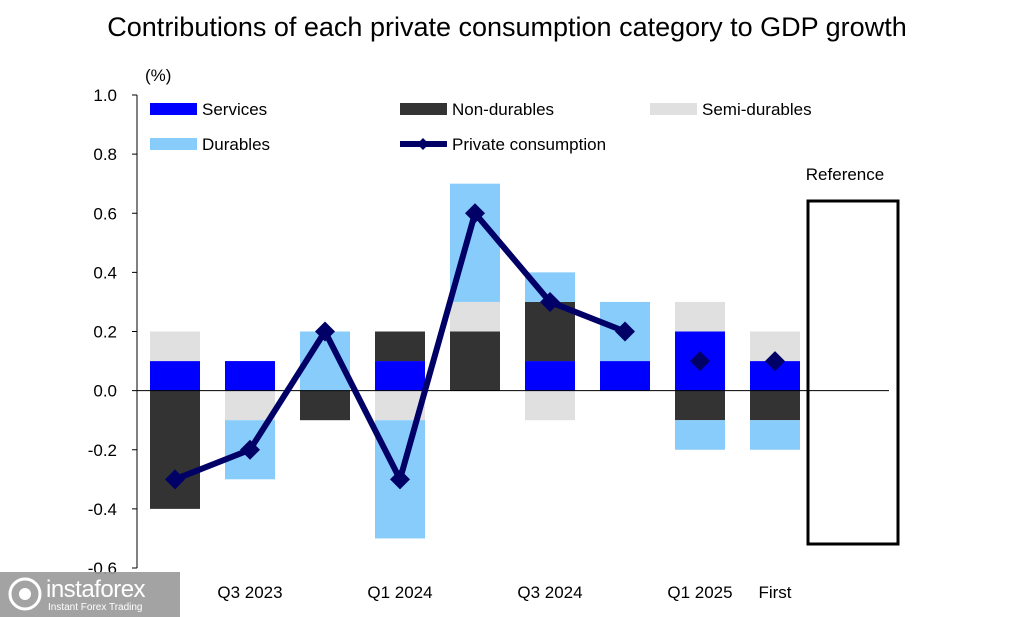 The height and width of the screenshot is (617, 1014). I want to click on y-tick-label: 0.8, so click(105, 154).